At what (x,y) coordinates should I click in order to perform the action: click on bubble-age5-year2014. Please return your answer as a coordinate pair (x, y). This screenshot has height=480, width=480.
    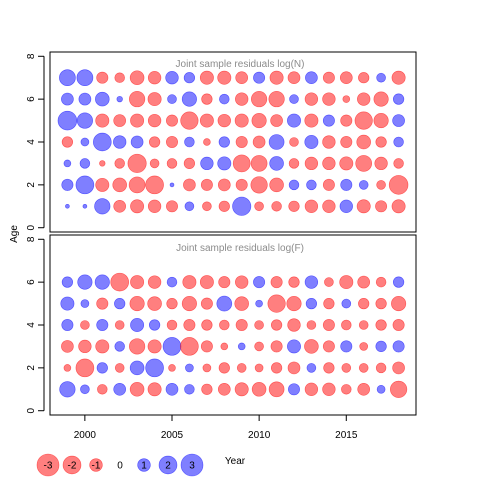
    Looking at the image, I should click on (329, 303).